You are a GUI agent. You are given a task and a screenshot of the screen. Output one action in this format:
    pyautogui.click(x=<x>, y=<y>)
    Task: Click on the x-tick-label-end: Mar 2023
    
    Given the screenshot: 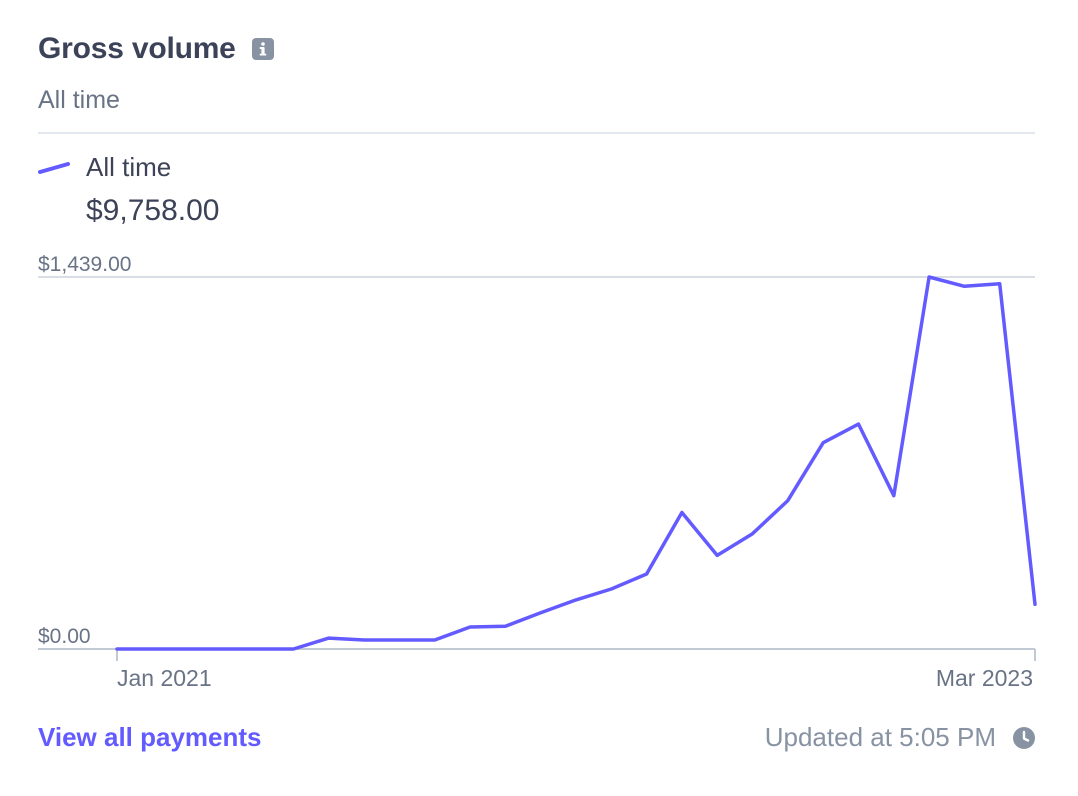 What is the action you would take?
    pyautogui.click(x=984, y=678)
    